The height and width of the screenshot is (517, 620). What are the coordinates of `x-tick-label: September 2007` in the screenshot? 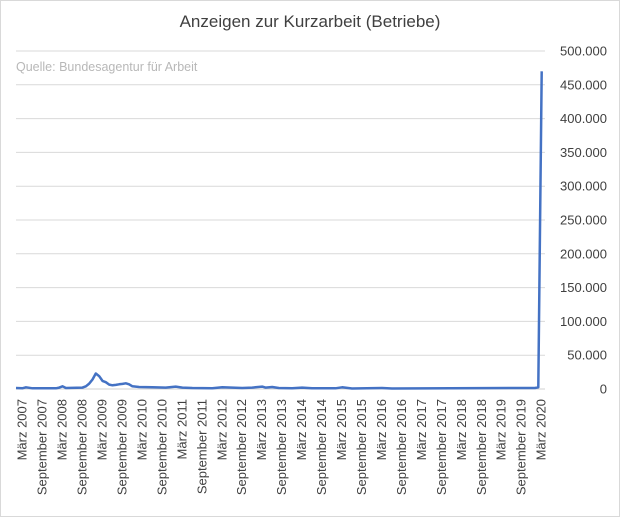 It's located at (42, 447).